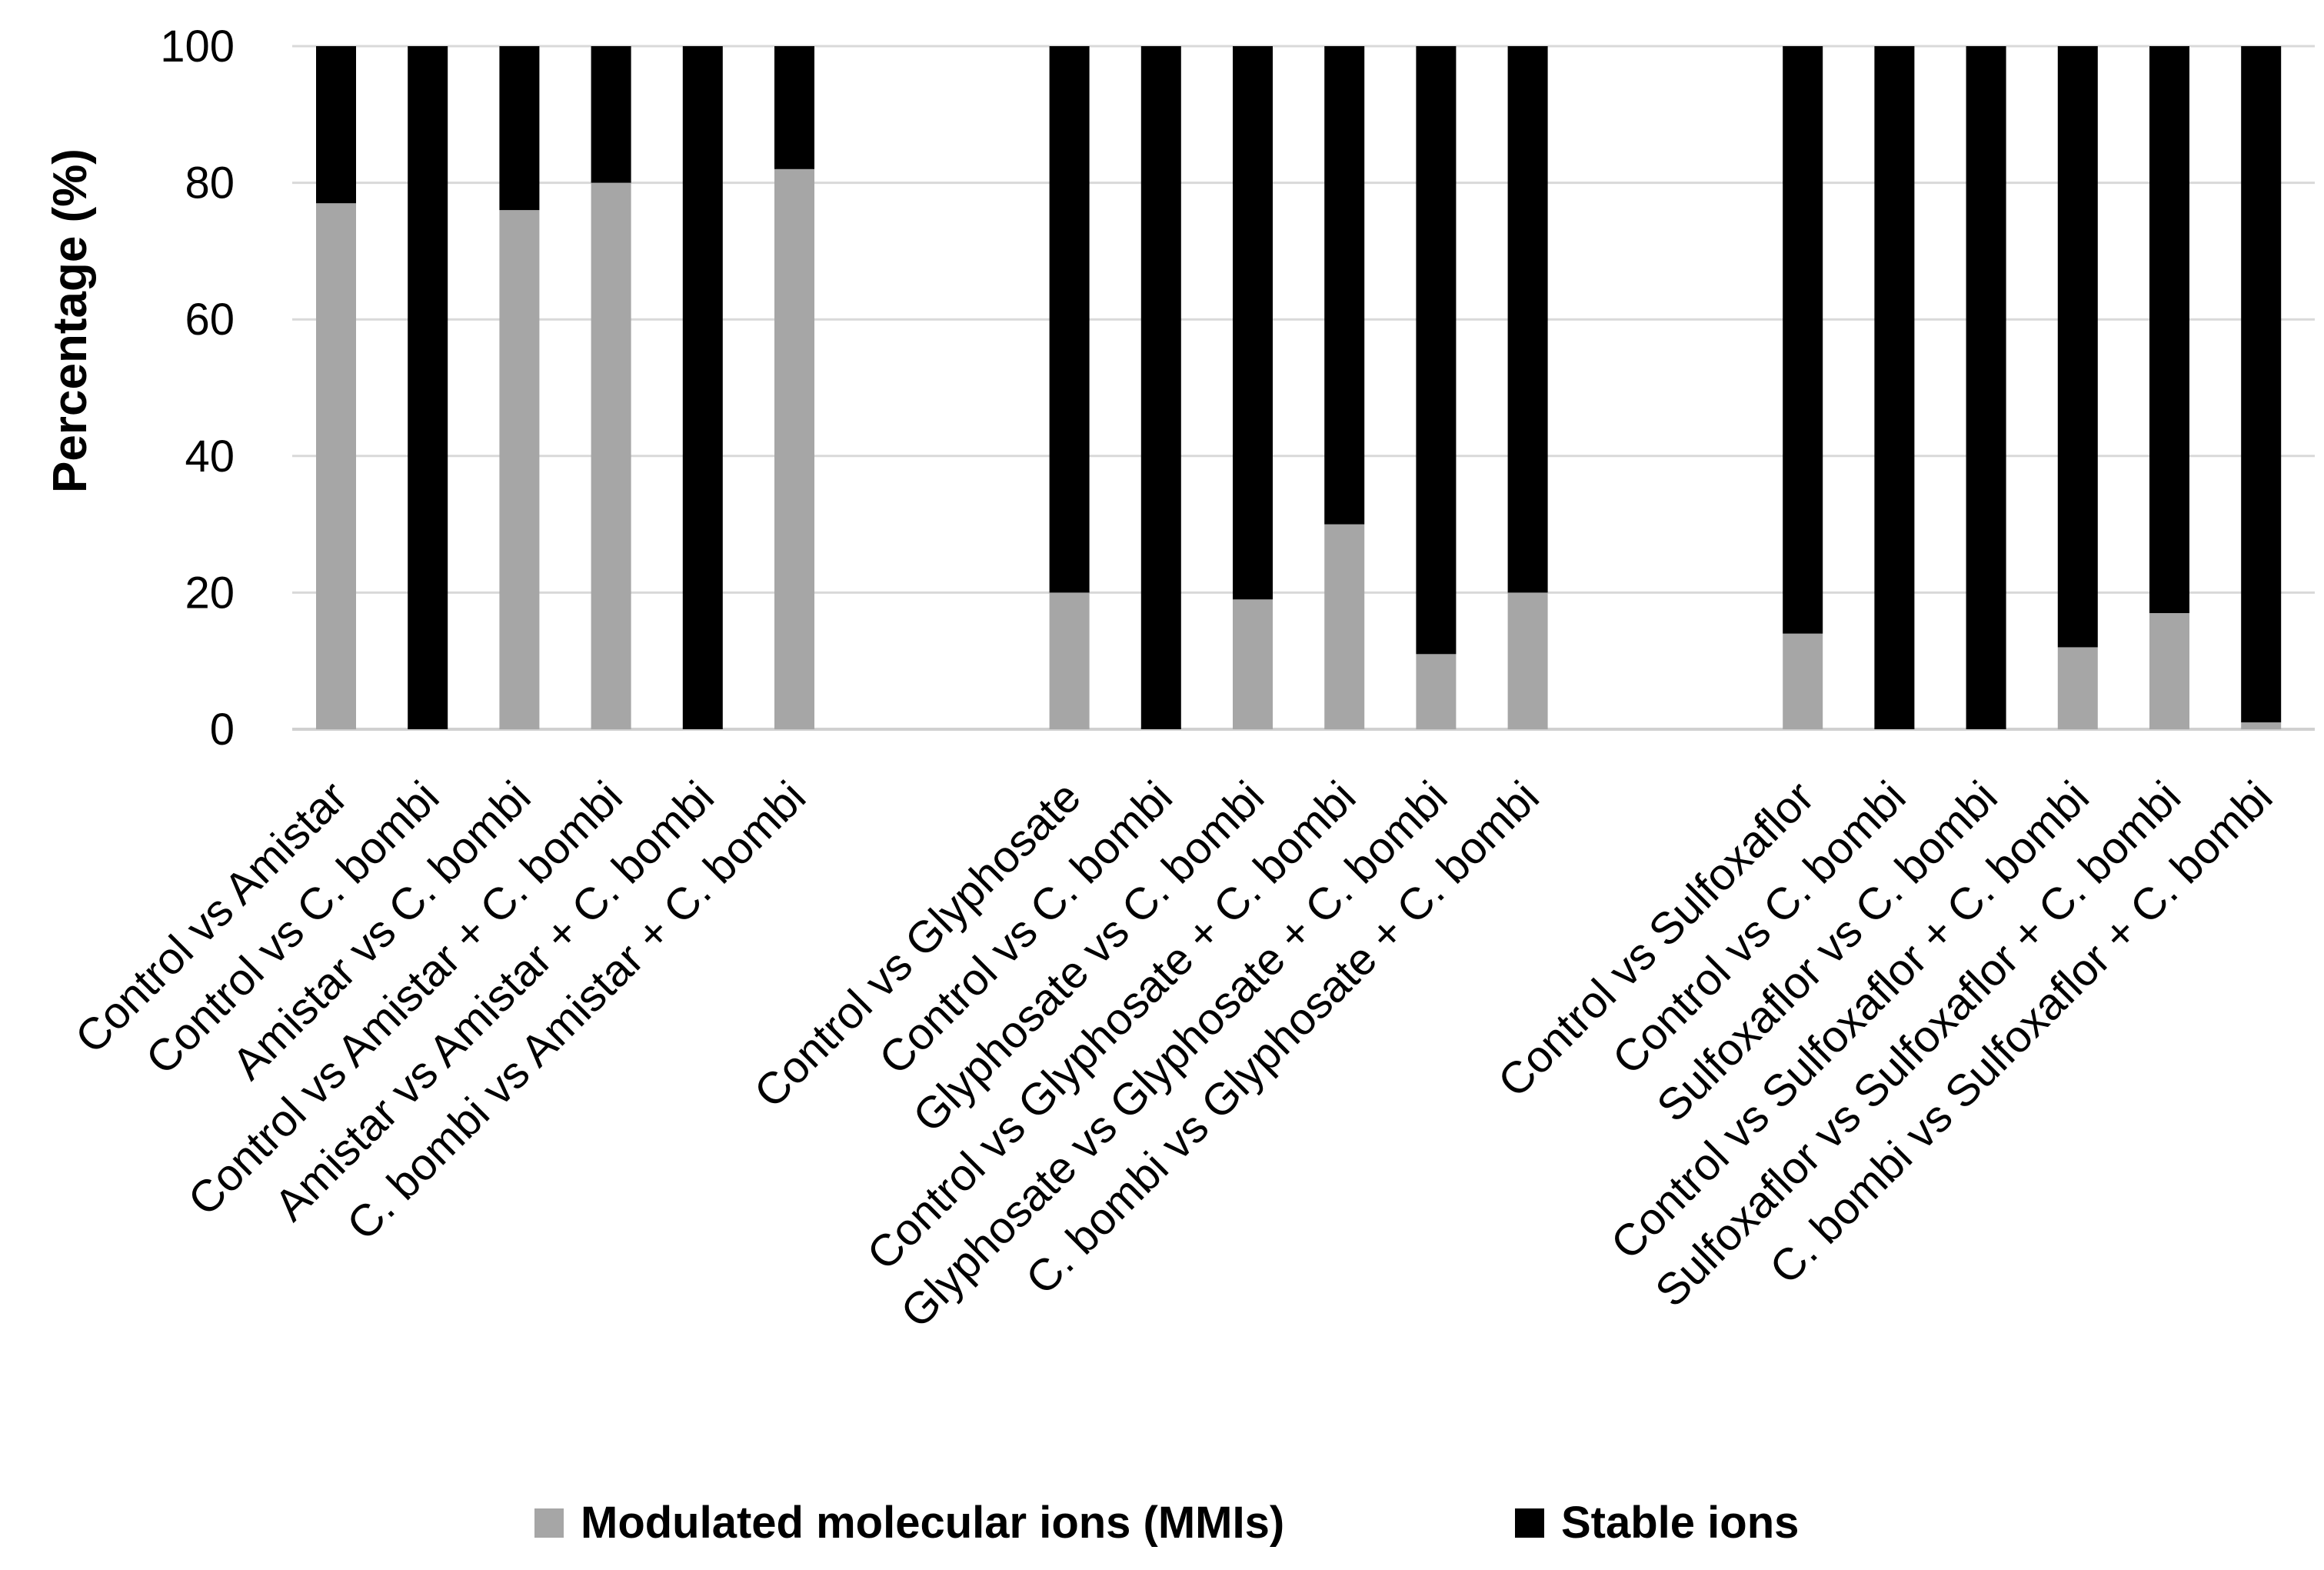  I want to click on y-tick-label: 100, so click(197, 47).